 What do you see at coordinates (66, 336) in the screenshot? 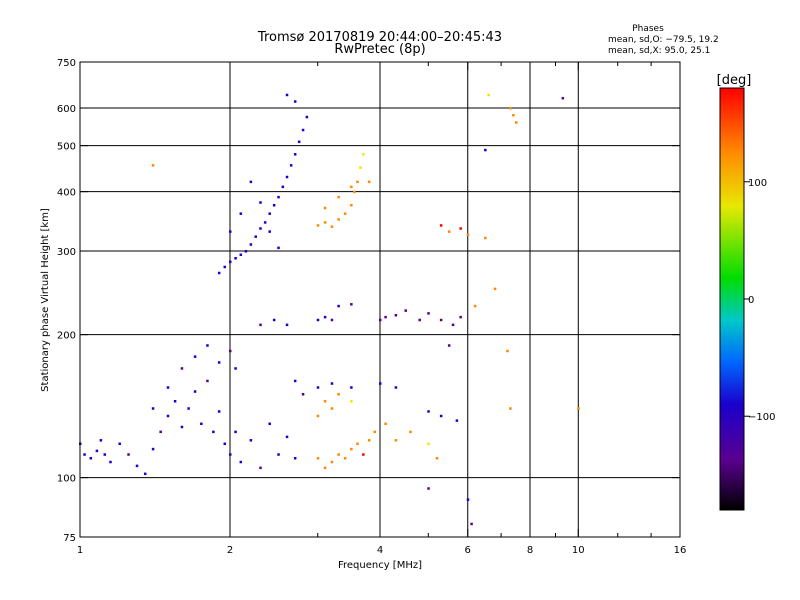
I see `y-tick-label: 200` at bounding box center [66, 336].